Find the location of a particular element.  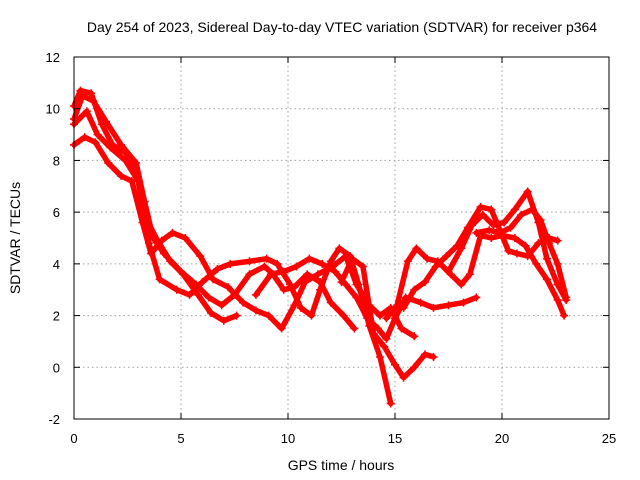

y-tick-label: 12 is located at coordinates (53, 57).